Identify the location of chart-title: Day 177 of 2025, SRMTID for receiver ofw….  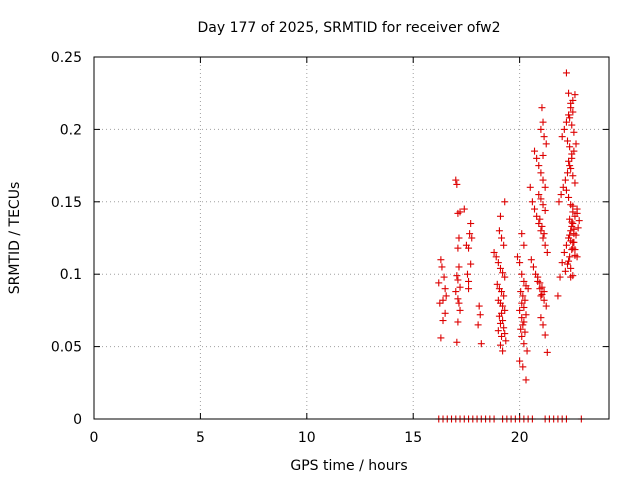
(348, 28).